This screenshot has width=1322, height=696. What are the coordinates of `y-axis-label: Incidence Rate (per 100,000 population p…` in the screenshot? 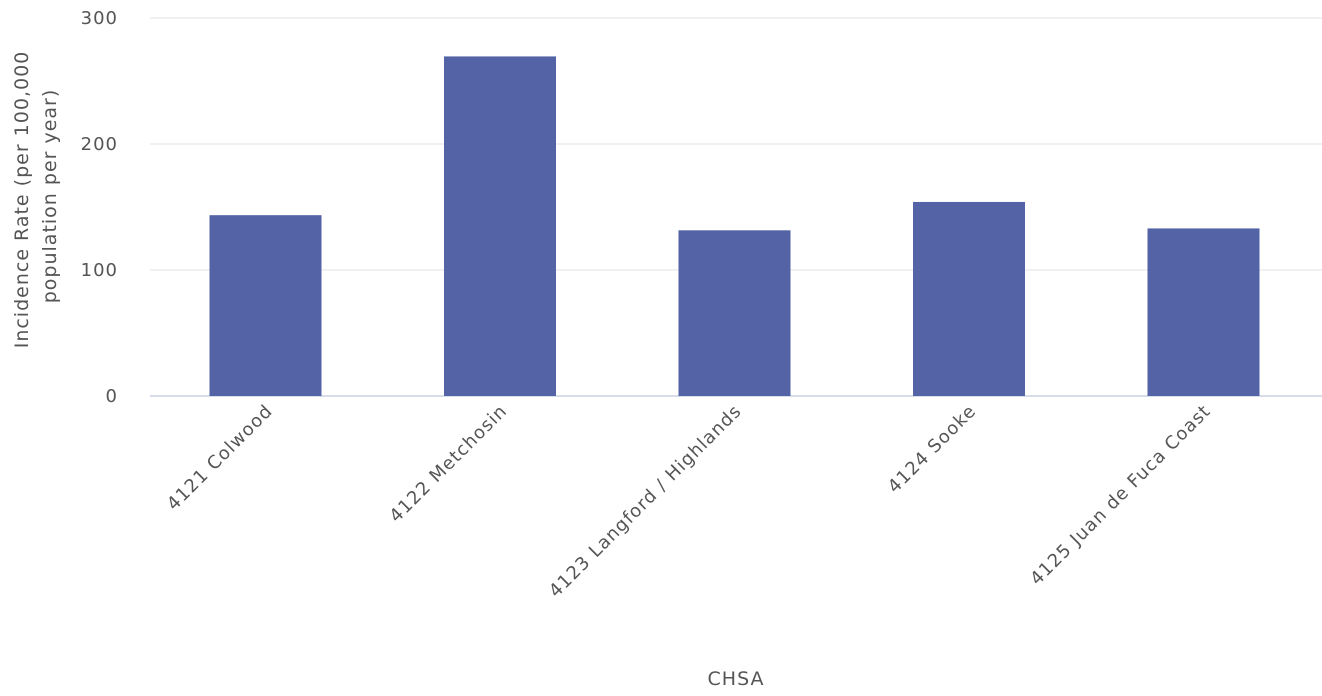 It's located at (36, 196).